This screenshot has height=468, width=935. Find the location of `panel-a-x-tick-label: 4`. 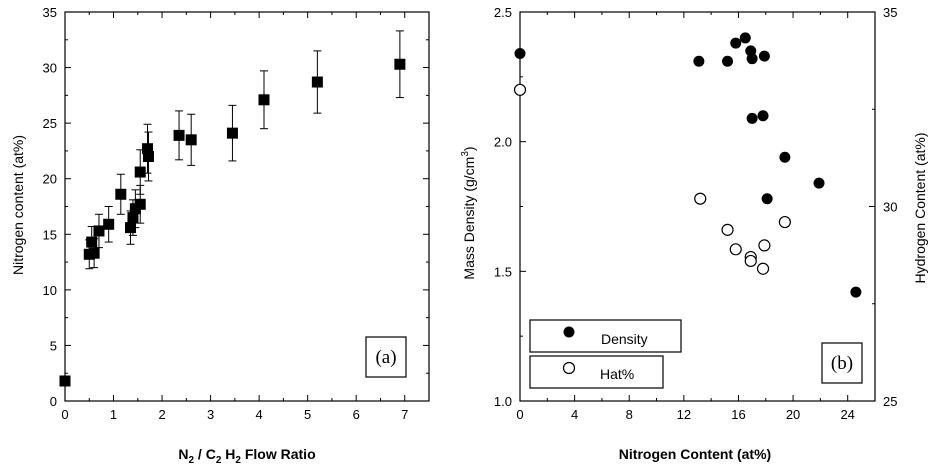

panel-a-x-tick-label: 4 is located at coordinates (259, 414).